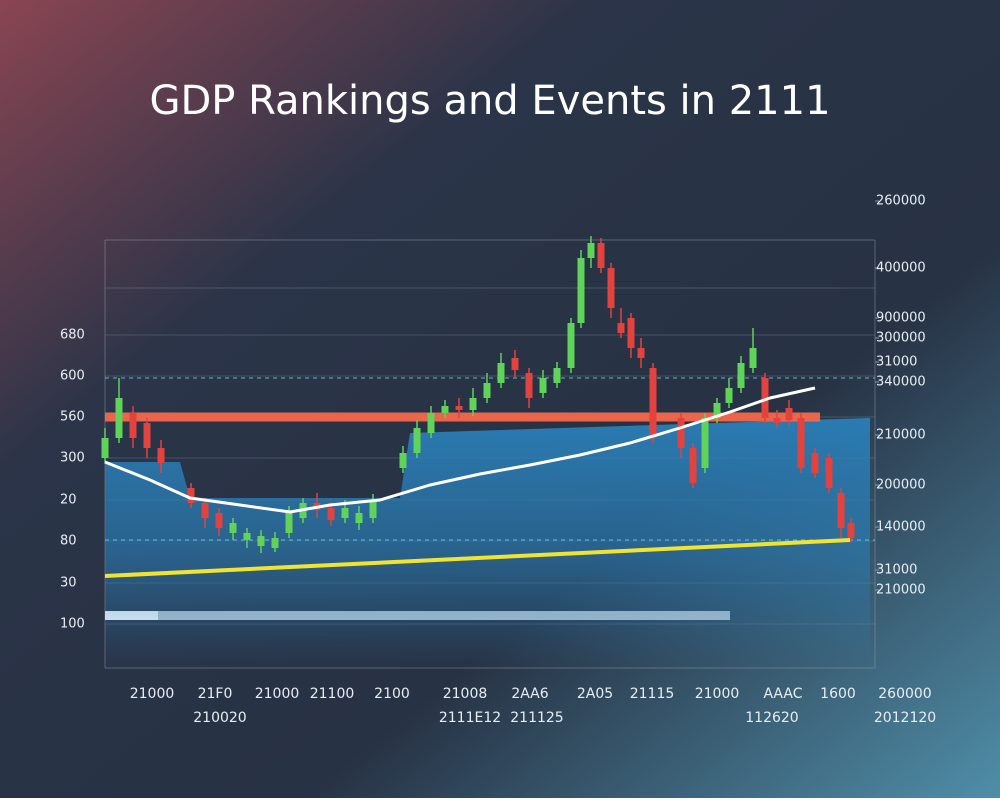 Image resolution: width=1000 pixels, height=802 pixels. I want to click on x-tick-label: 112620, so click(771, 718).